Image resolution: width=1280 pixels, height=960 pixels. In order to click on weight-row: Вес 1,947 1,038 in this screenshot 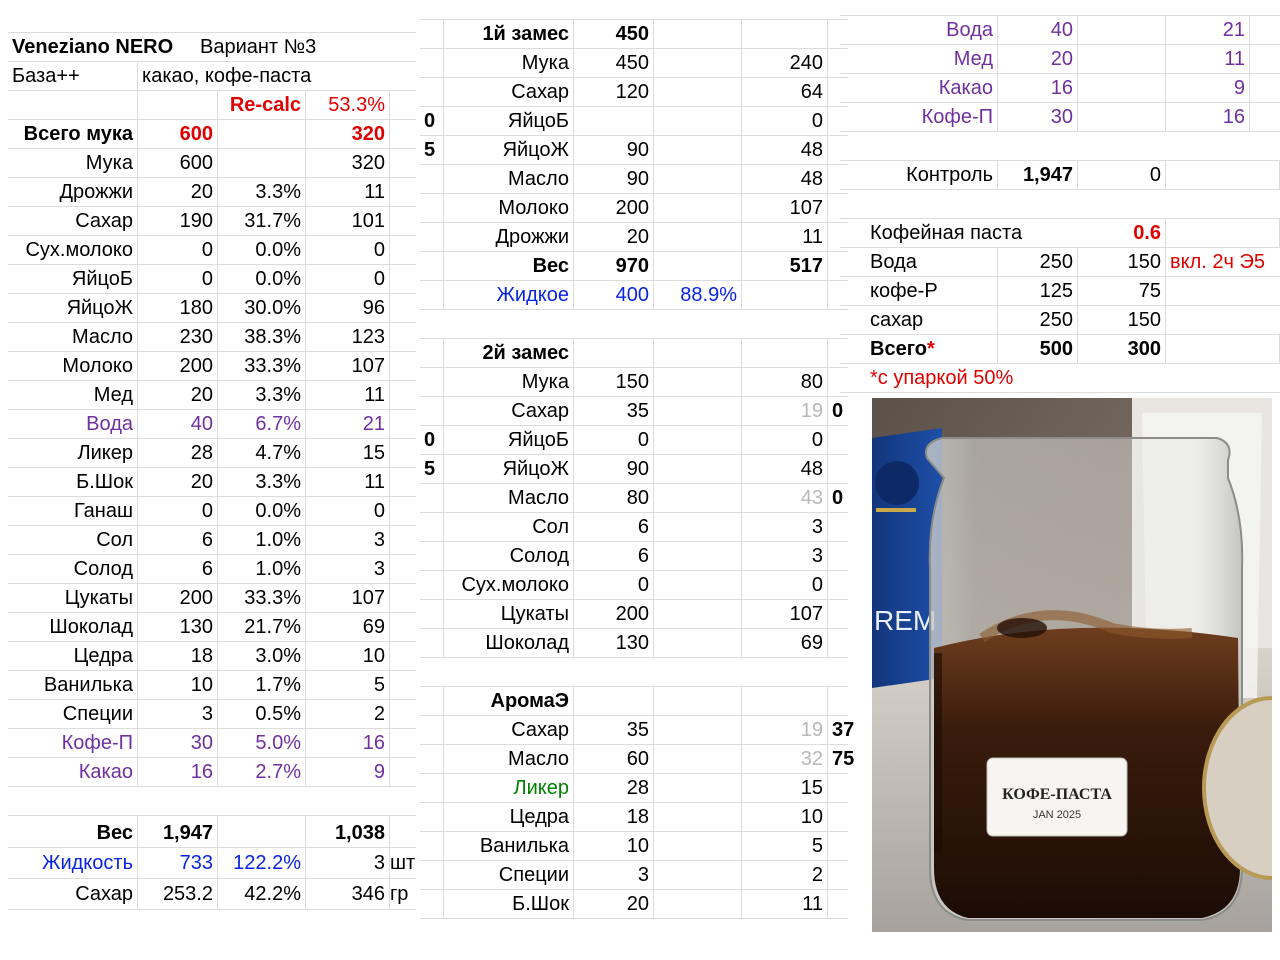, I will do `click(212, 832)`.